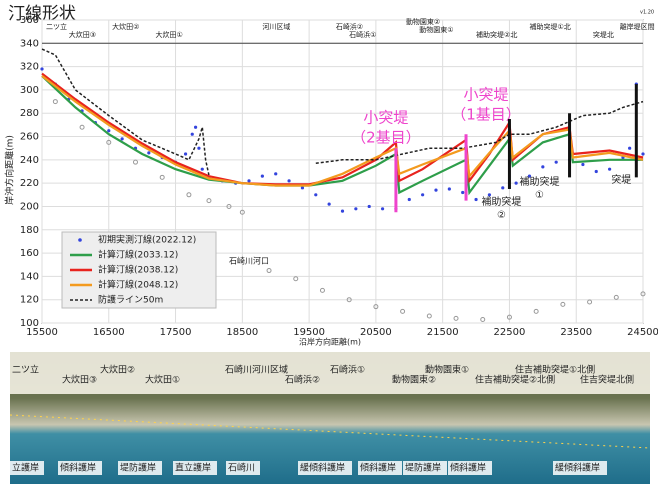 The width and height of the screenshot is (658, 491). What do you see at coordinates (125, 26) in the screenshot?
I see `section-label: 大炊田②` at bounding box center [125, 26].